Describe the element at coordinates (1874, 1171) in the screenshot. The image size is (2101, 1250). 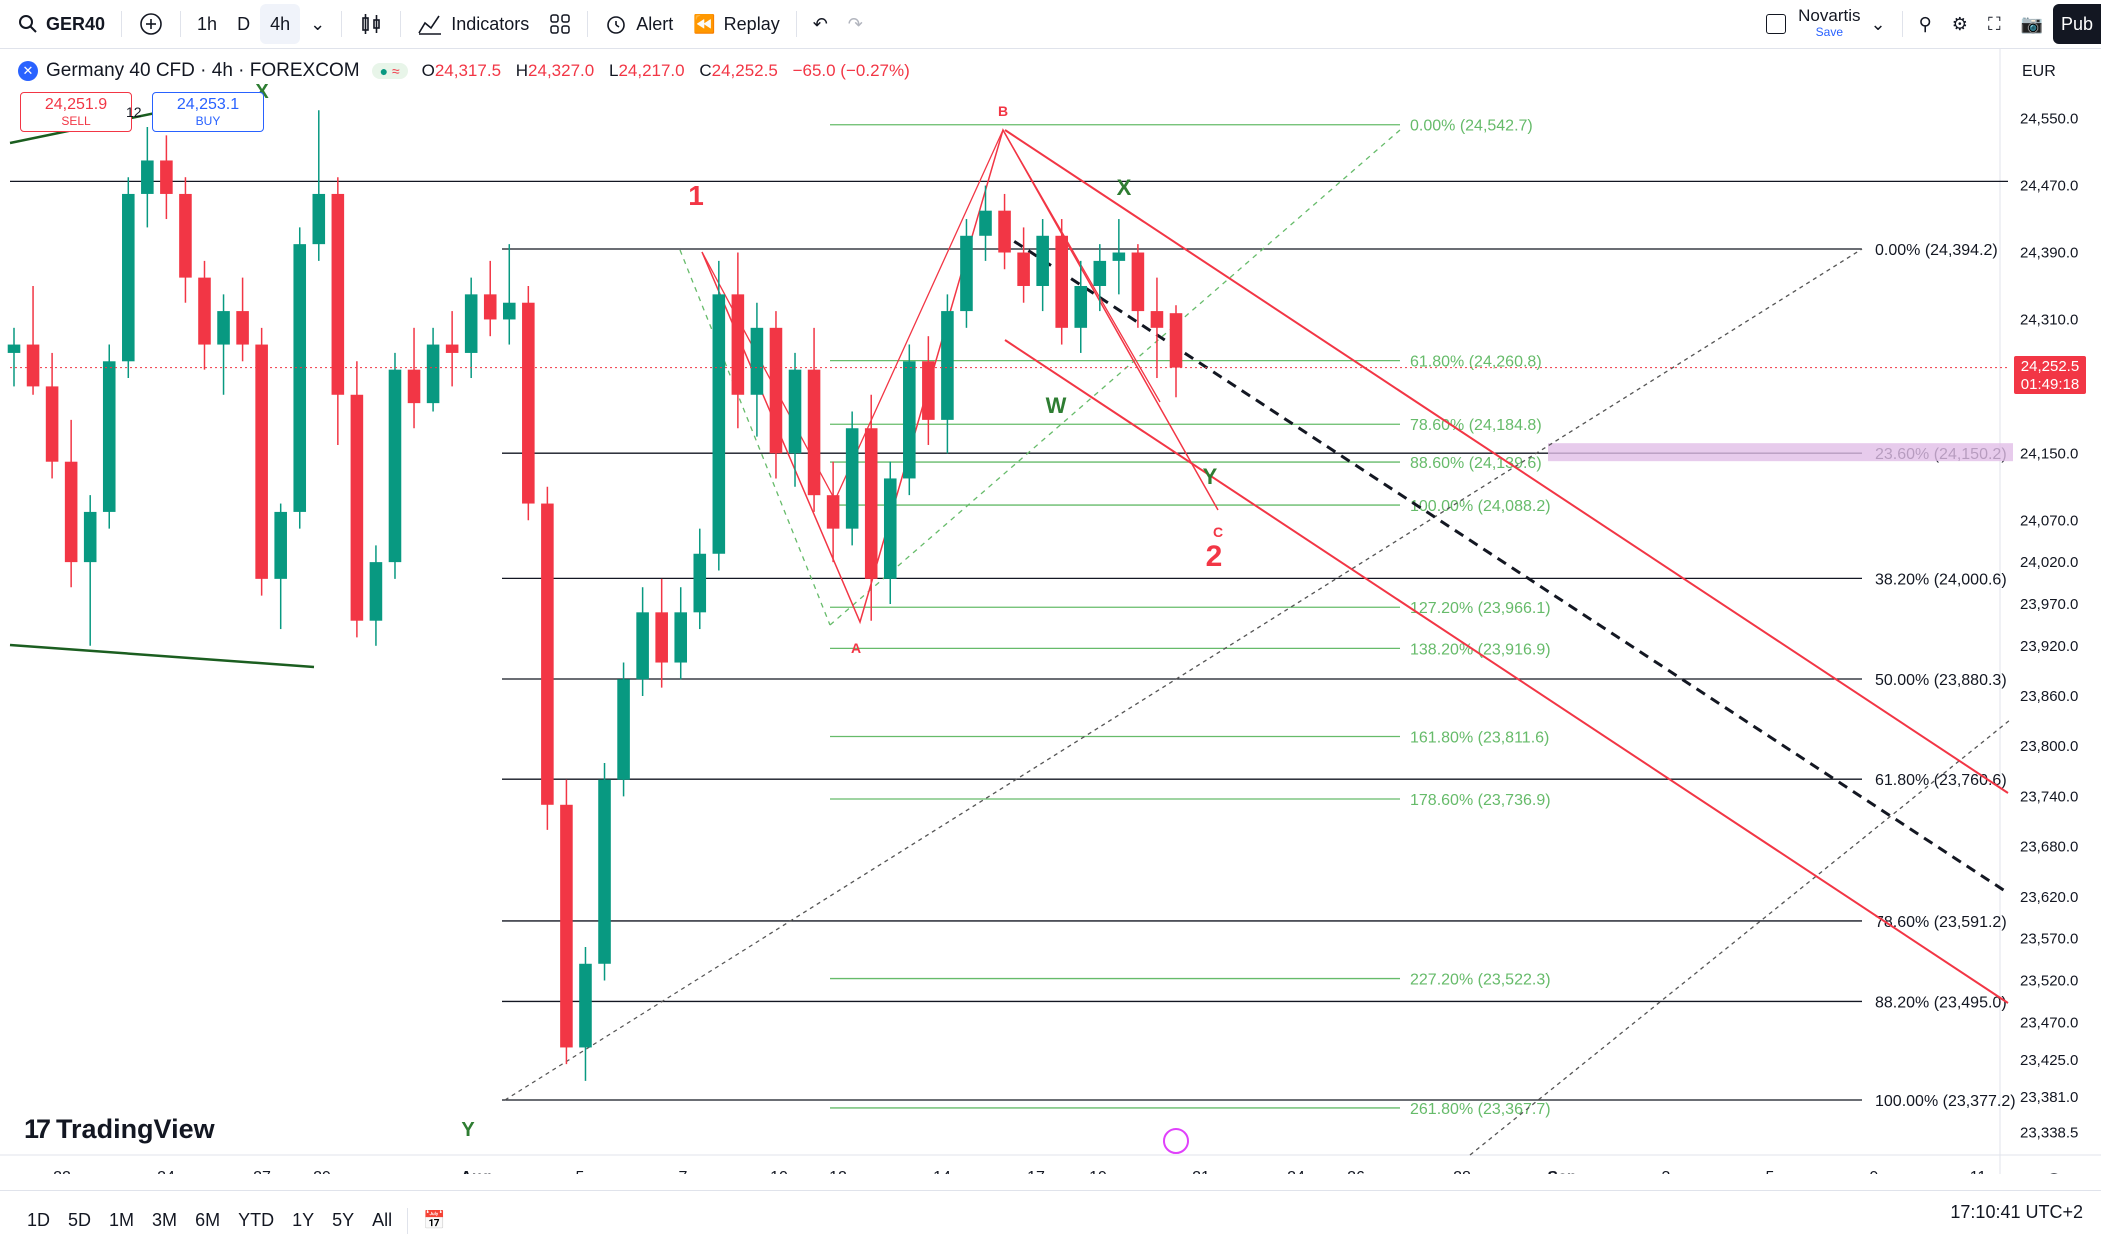
I see `x-tick-label: 9` at that location.